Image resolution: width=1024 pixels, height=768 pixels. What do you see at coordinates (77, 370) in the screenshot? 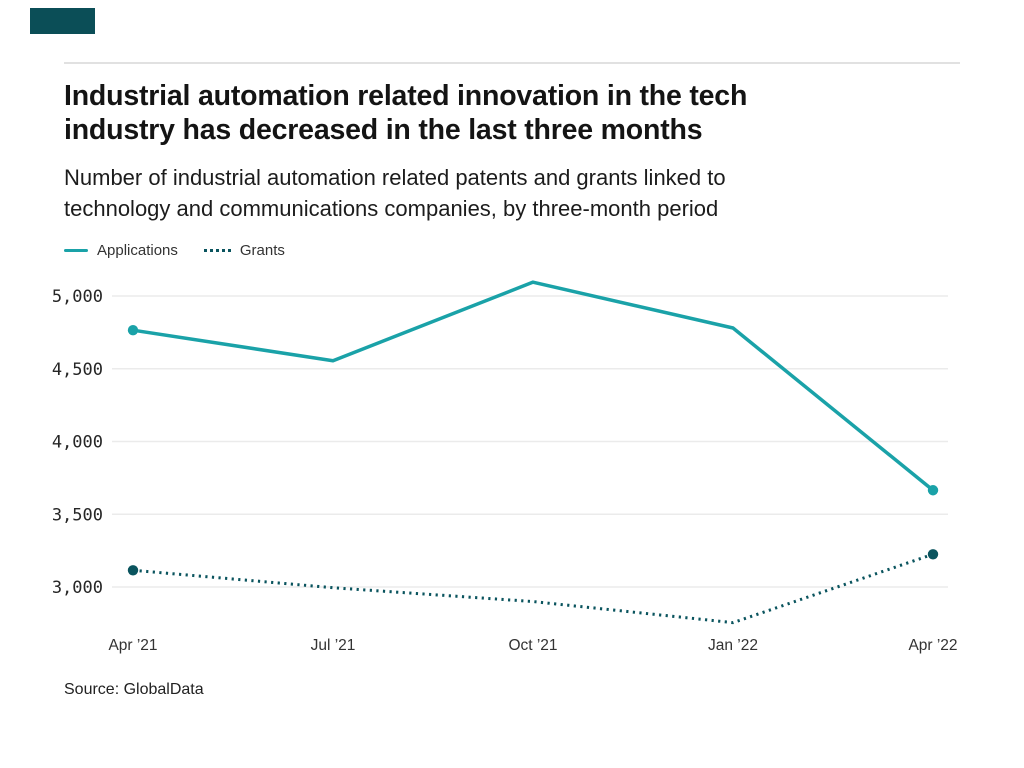
I see `y-tick-label: 4,500` at bounding box center [77, 370].